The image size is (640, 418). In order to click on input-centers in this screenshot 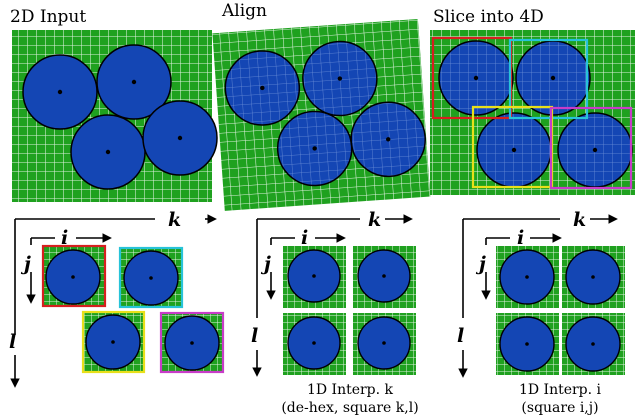, I will do `click(120, 117)`.